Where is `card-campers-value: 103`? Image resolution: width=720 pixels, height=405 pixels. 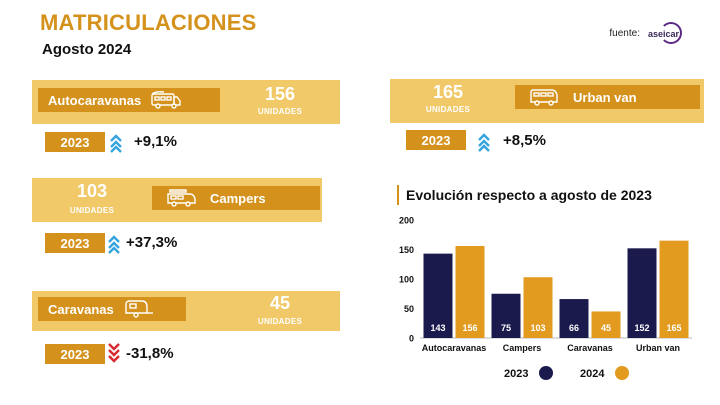 card-campers-value: 103 is located at coordinates (92, 191).